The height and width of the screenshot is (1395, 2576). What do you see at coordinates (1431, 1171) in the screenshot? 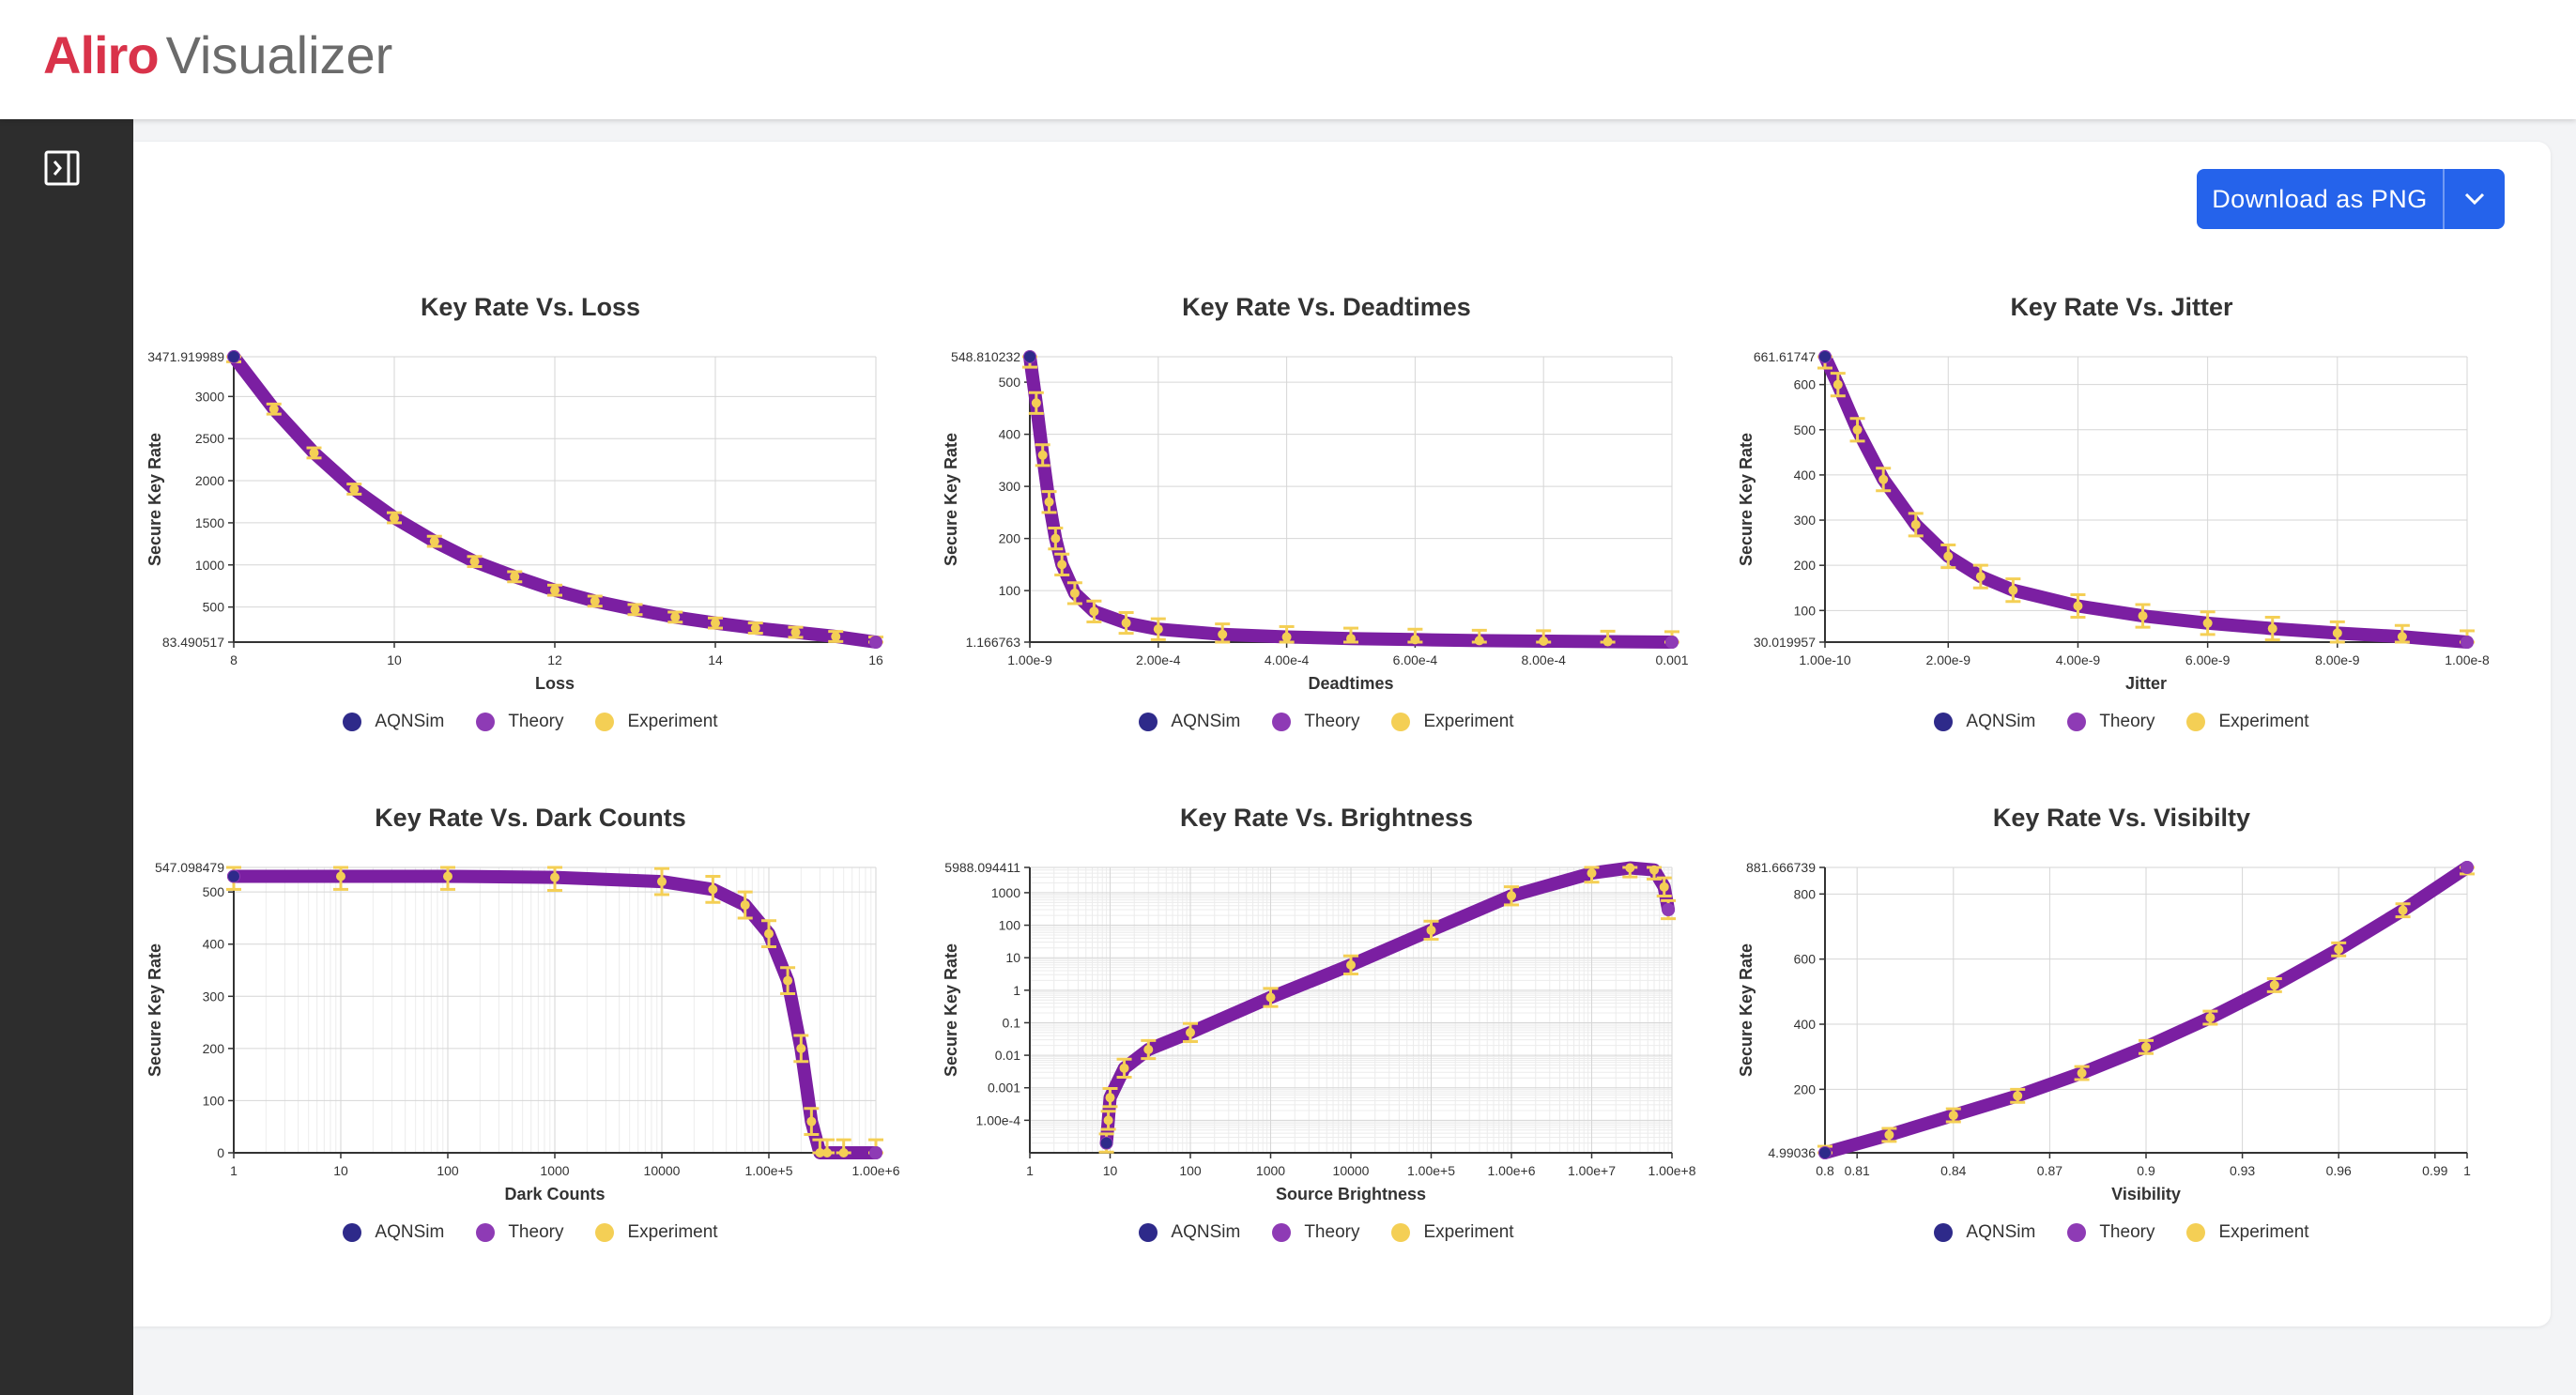
I see `x-tick-label: 1.00e+5` at bounding box center [1431, 1171].